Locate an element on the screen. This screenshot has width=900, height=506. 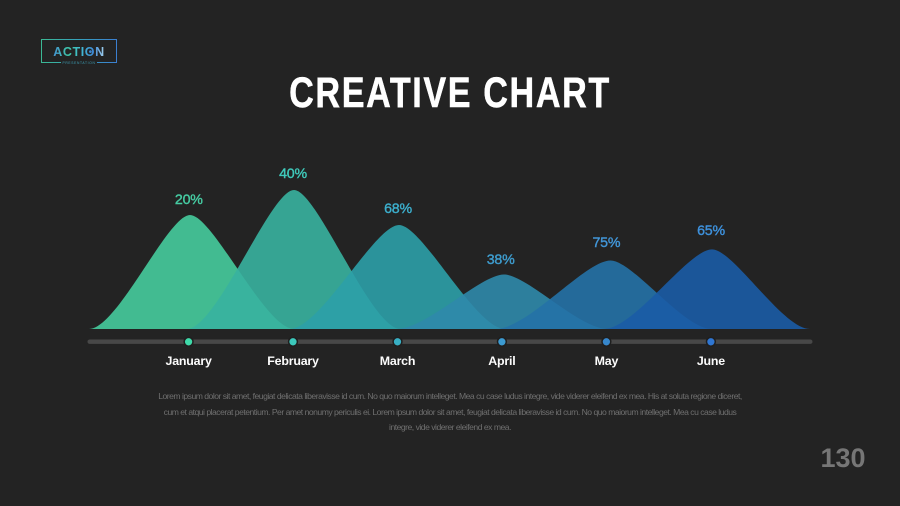
svg-text: ACTION is located at coordinates (79, 52).